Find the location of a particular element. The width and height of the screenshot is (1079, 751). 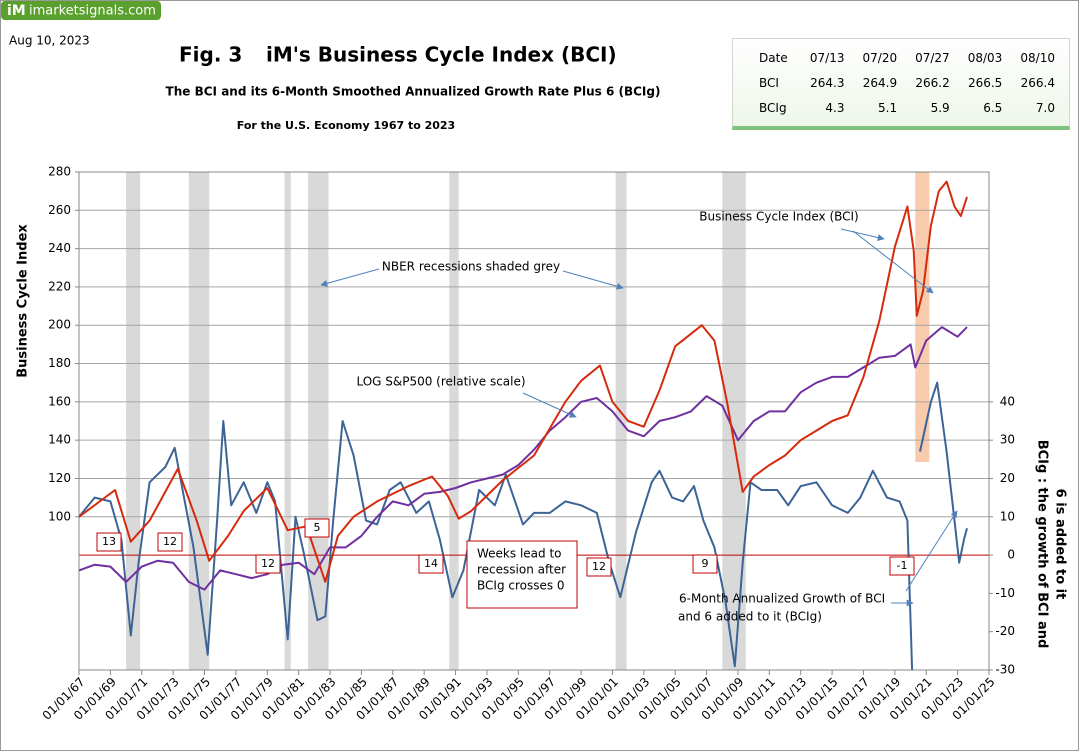

logo-bg is located at coordinates (81, 10).